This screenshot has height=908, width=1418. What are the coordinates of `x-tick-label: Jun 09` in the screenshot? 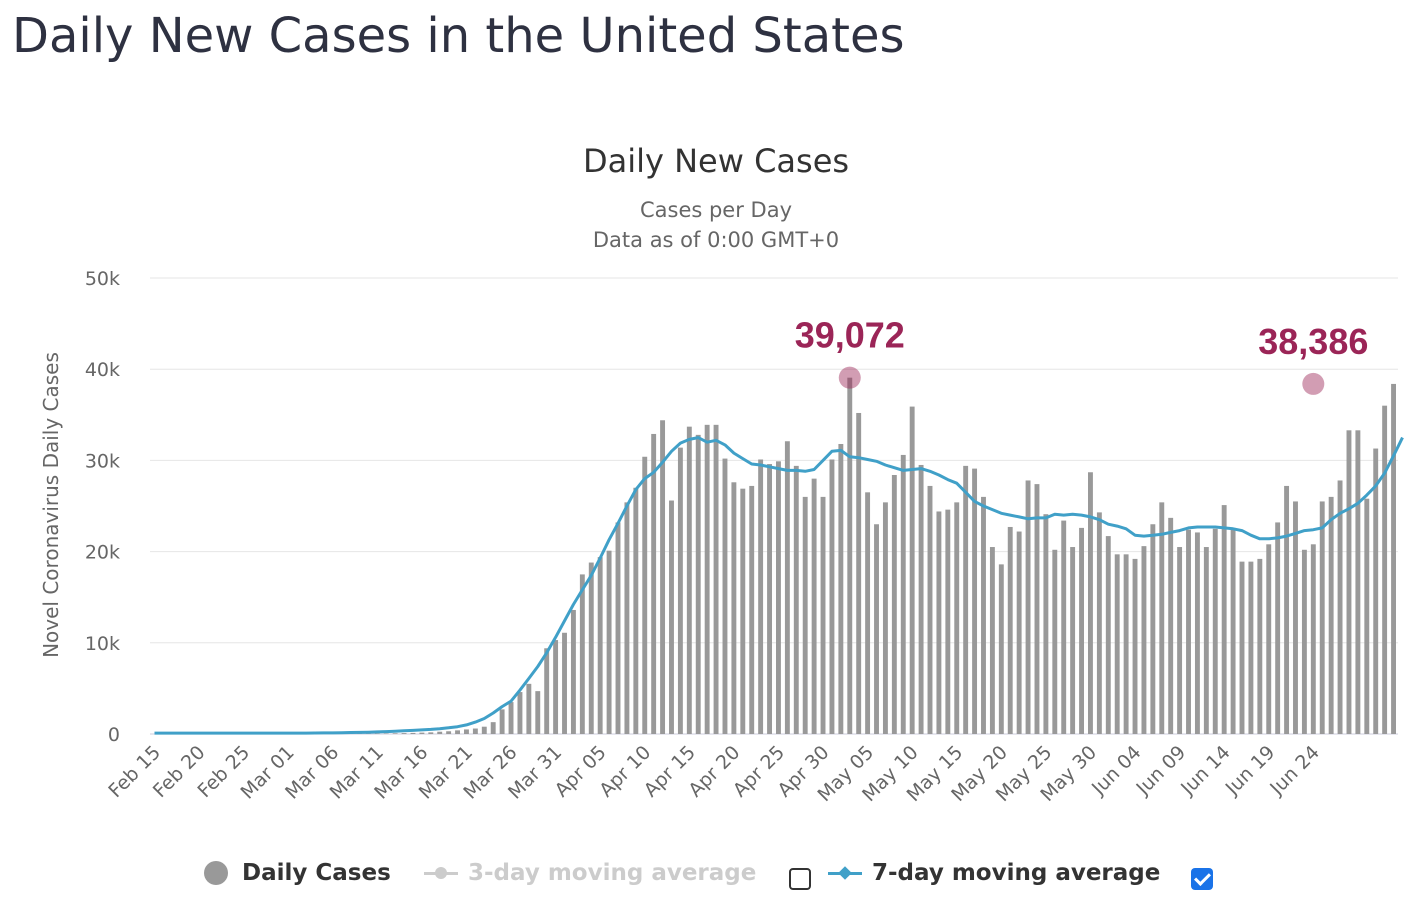 It's located at (1161, 770).